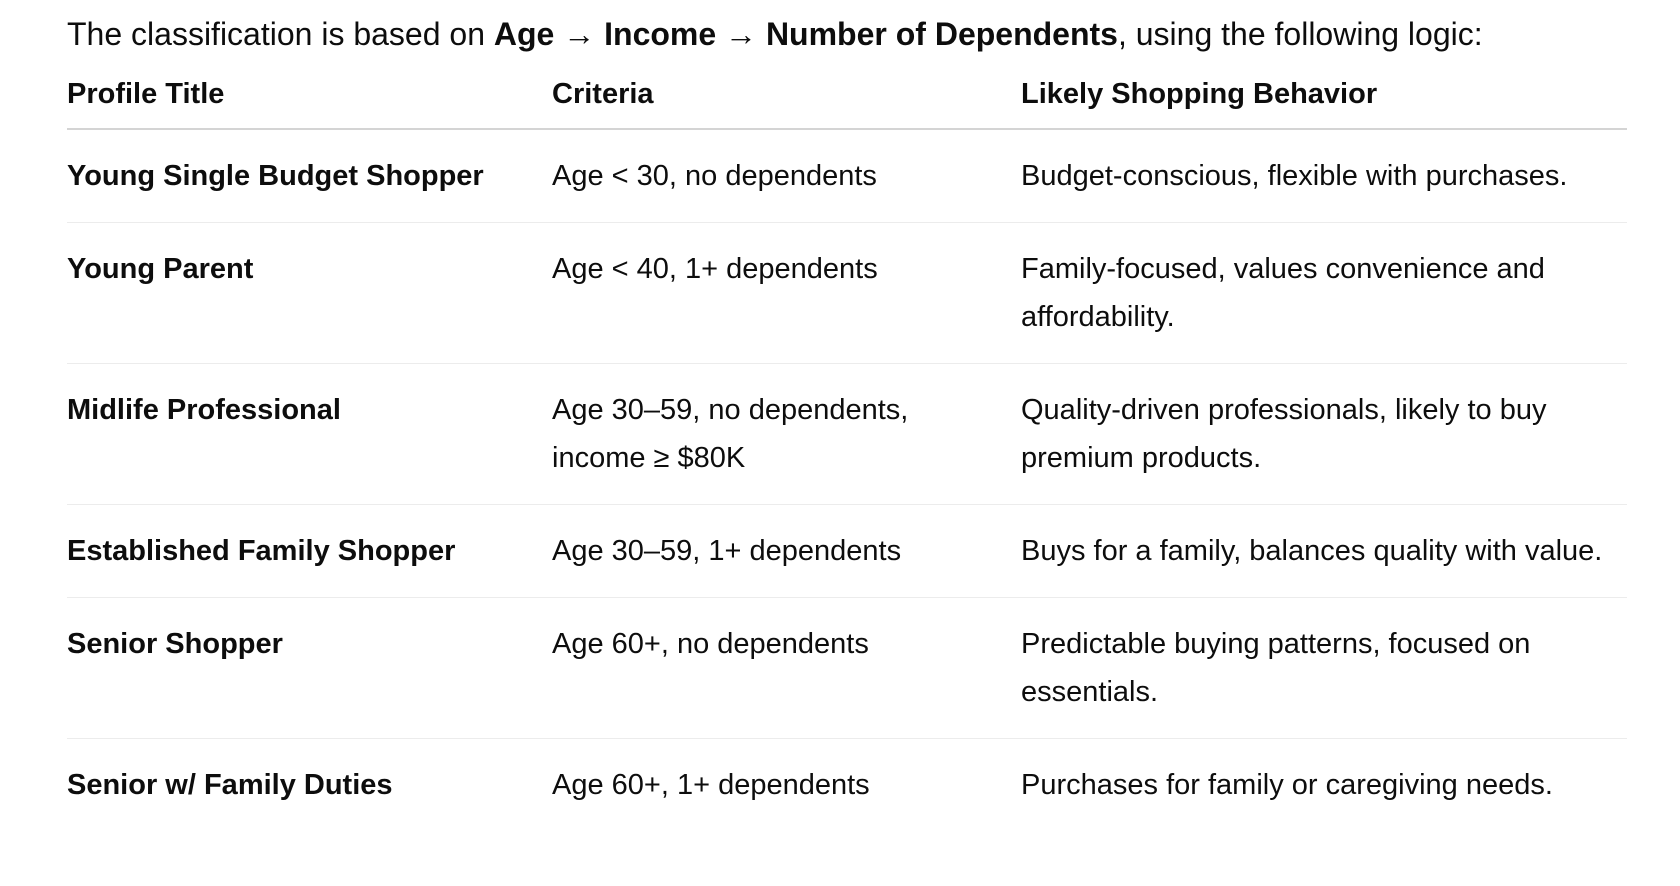  What do you see at coordinates (786, 434) in the screenshot?
I see `criteria-cell: Age 30–59, no dependents, income ≥ $80K` at bounding box center [786, 434].